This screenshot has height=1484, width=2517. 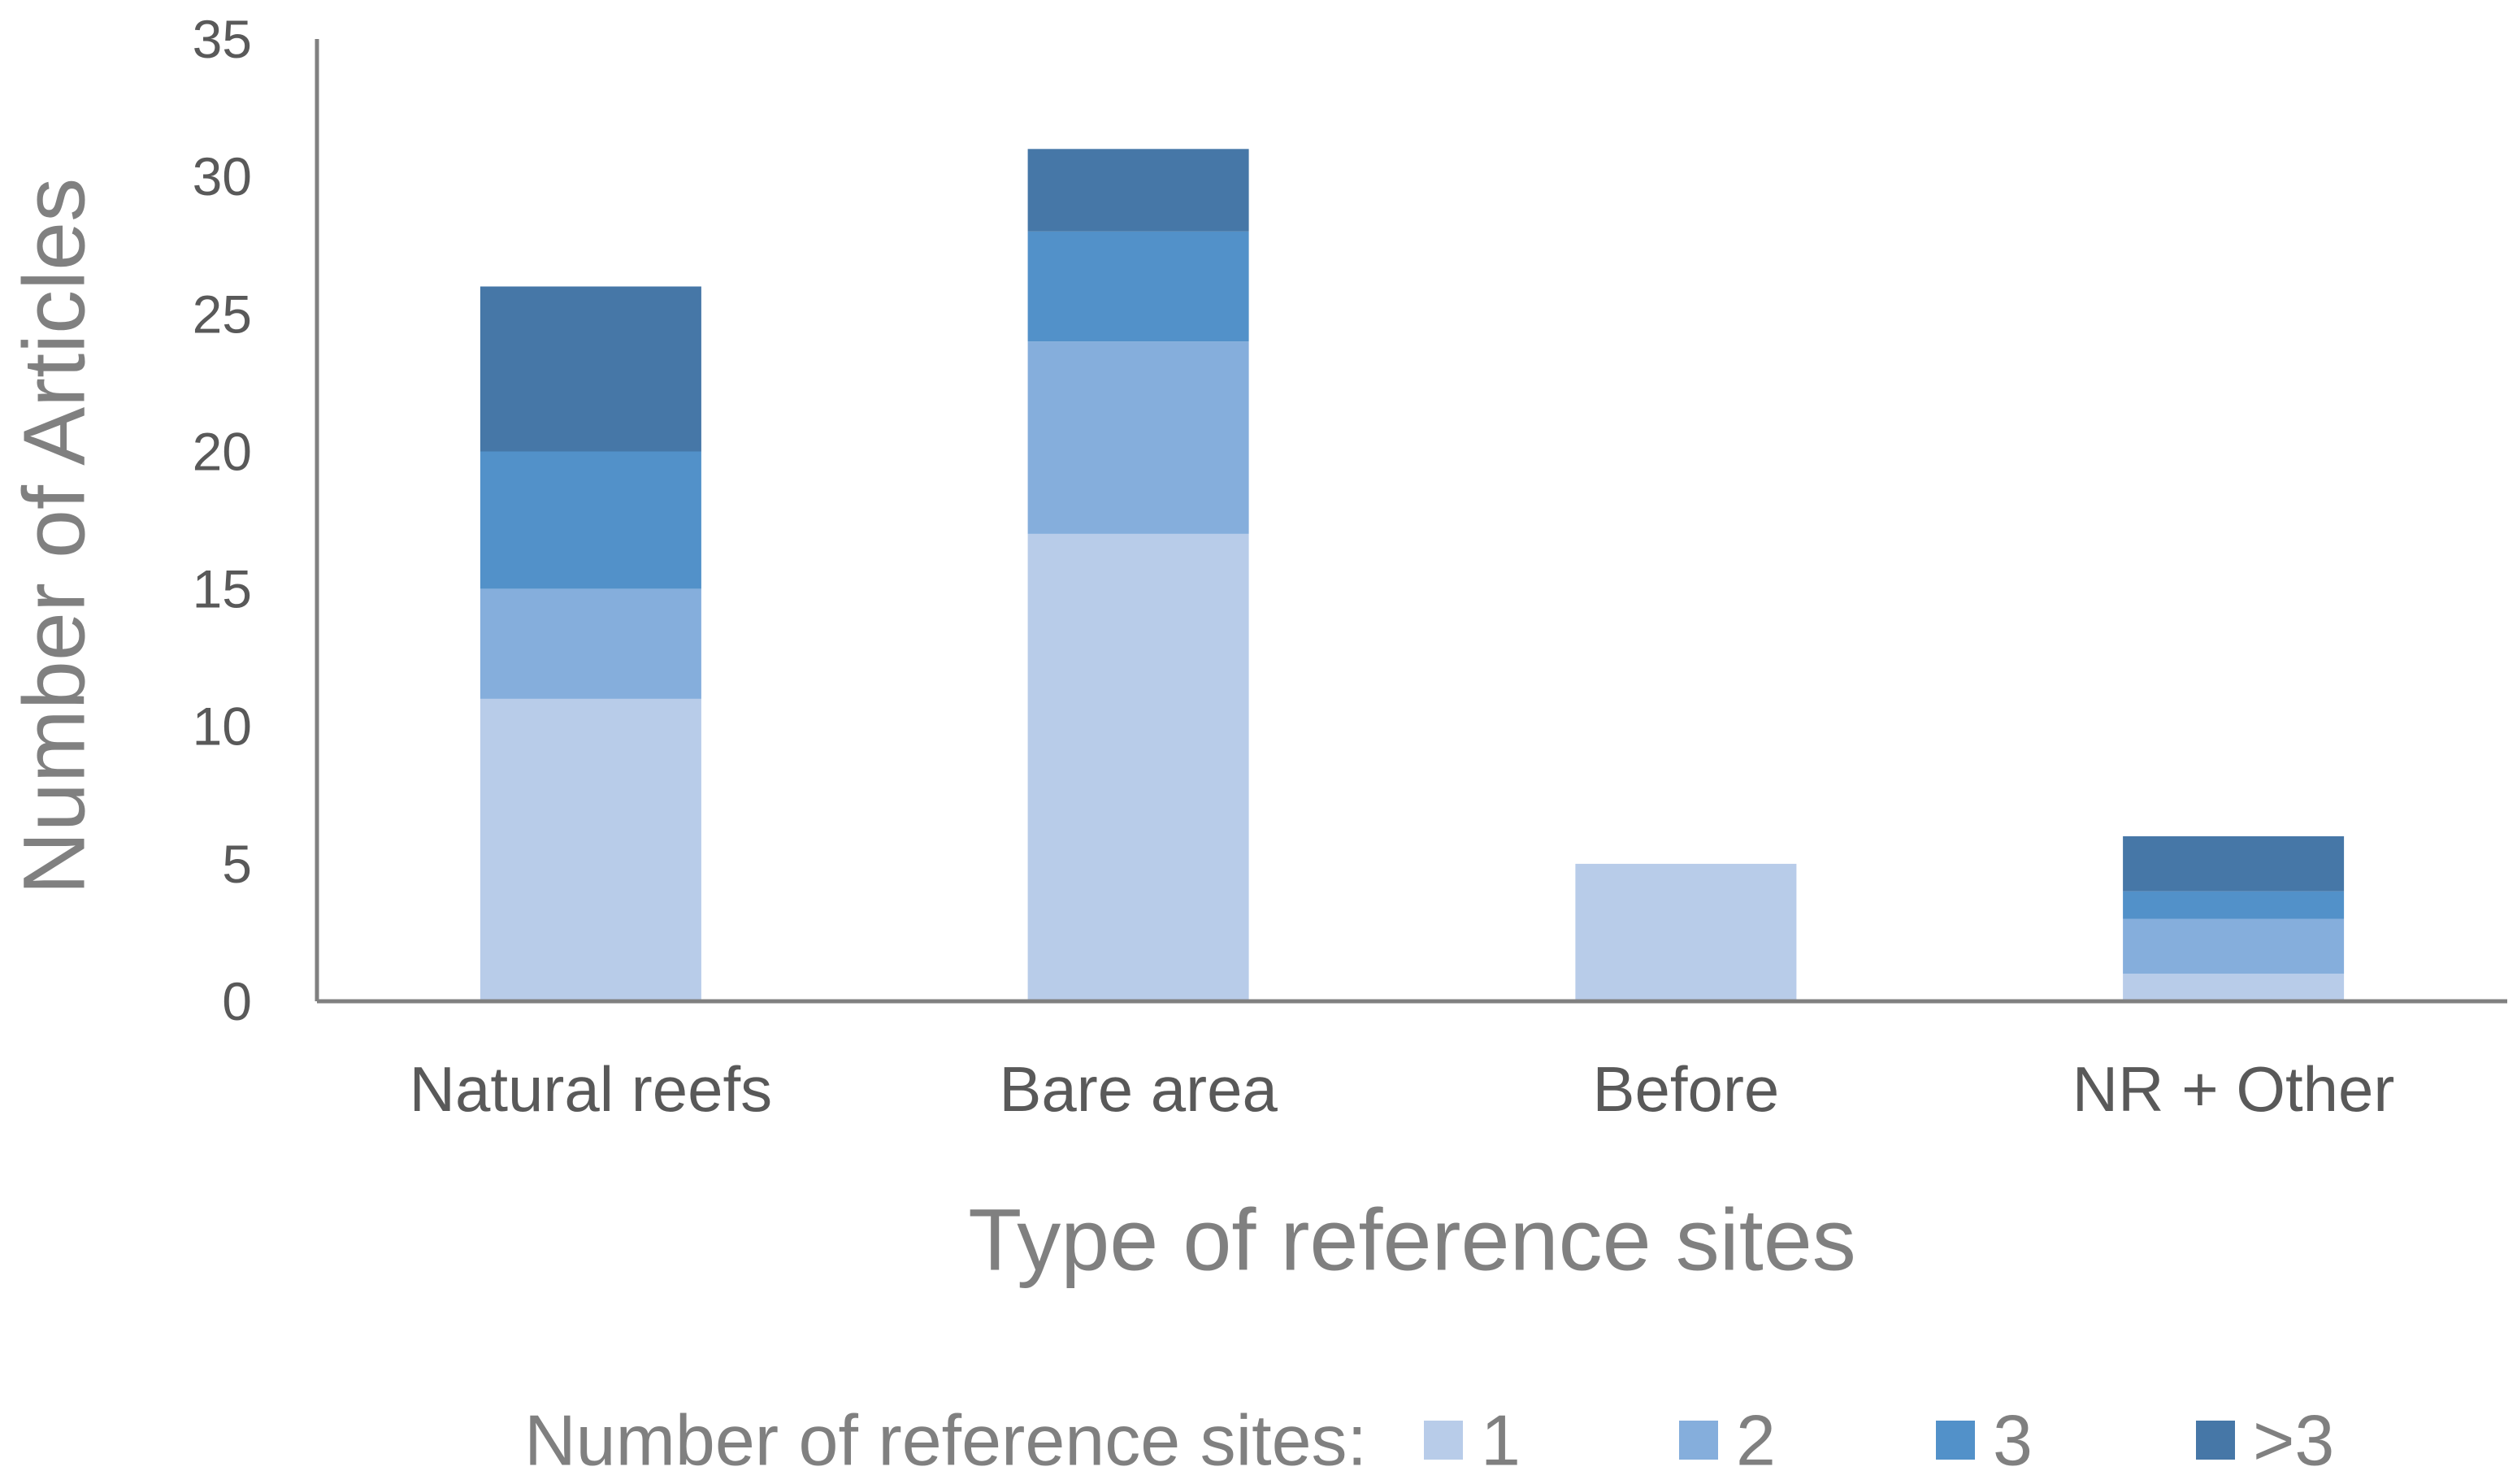 I want to click on y-tick-label-1: 5, so click(x=237, y=864).